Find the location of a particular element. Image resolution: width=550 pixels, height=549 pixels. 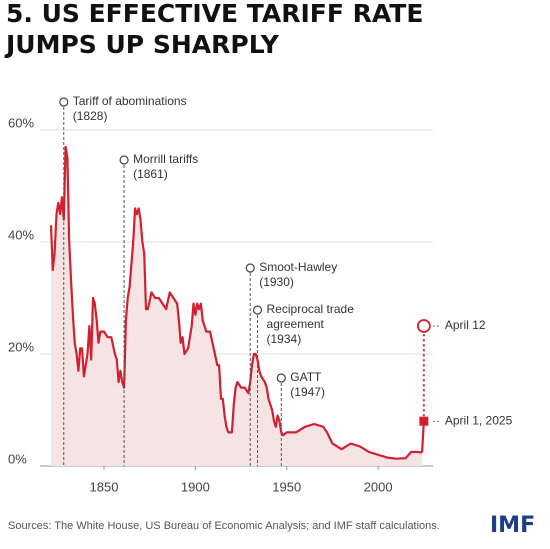

marker-label: April 1, 2025 is located at coordinates (479, 420).